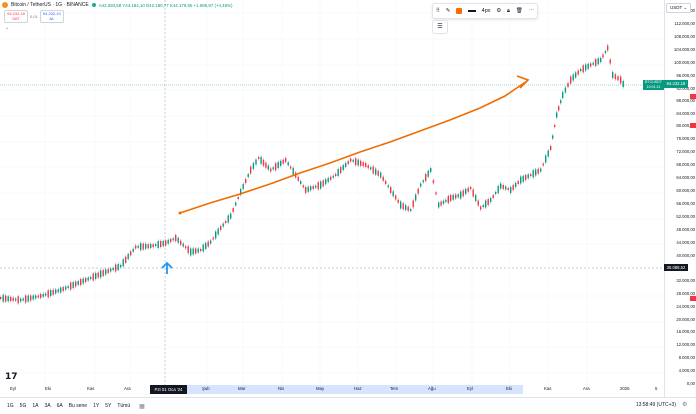 This screenshot has width=696, height=414. What do you see at coordinates (7, 28) in the screenshot?
I see `collapse-icon: ⌄` at bounding box center [7, 28].